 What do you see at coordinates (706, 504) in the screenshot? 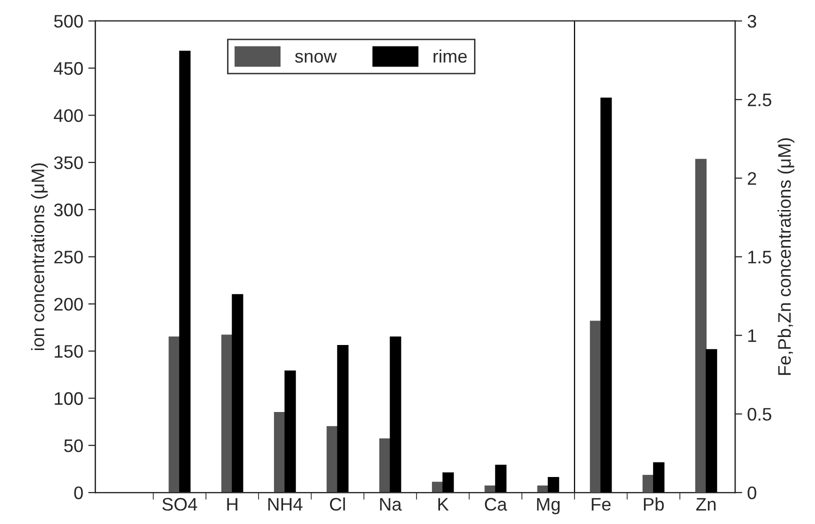
I see `x-tick-label: Zn` at bounding box center [706, 504].